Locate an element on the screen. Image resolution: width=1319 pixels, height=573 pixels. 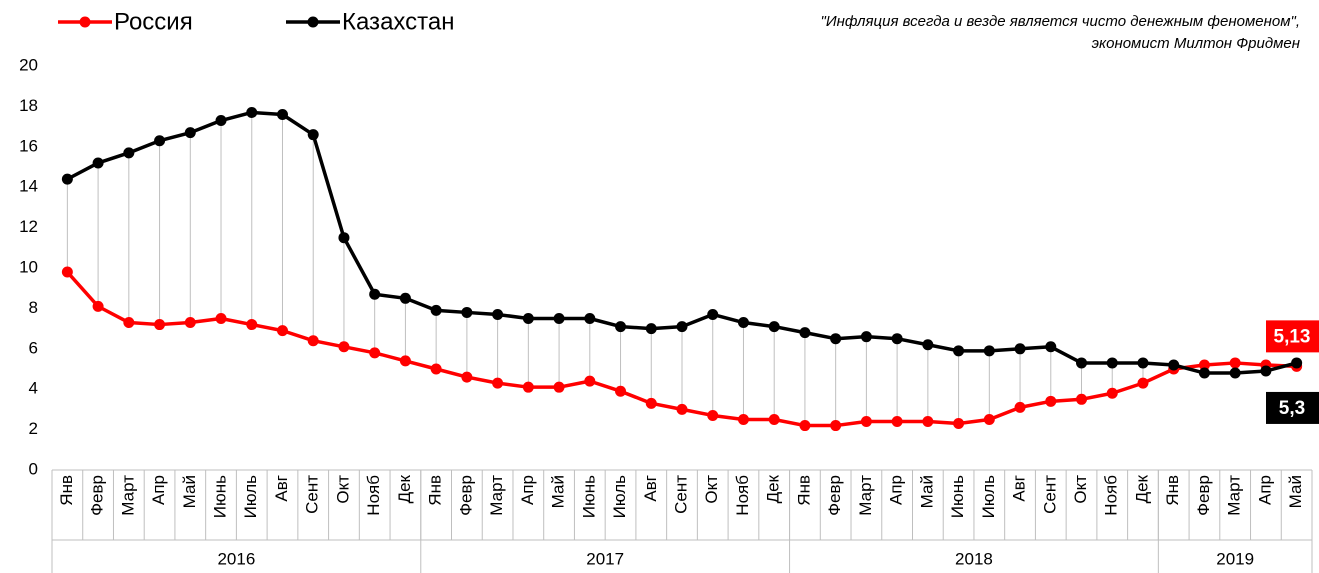
value-label: 5,3 is located at coordinates (1292, 408).